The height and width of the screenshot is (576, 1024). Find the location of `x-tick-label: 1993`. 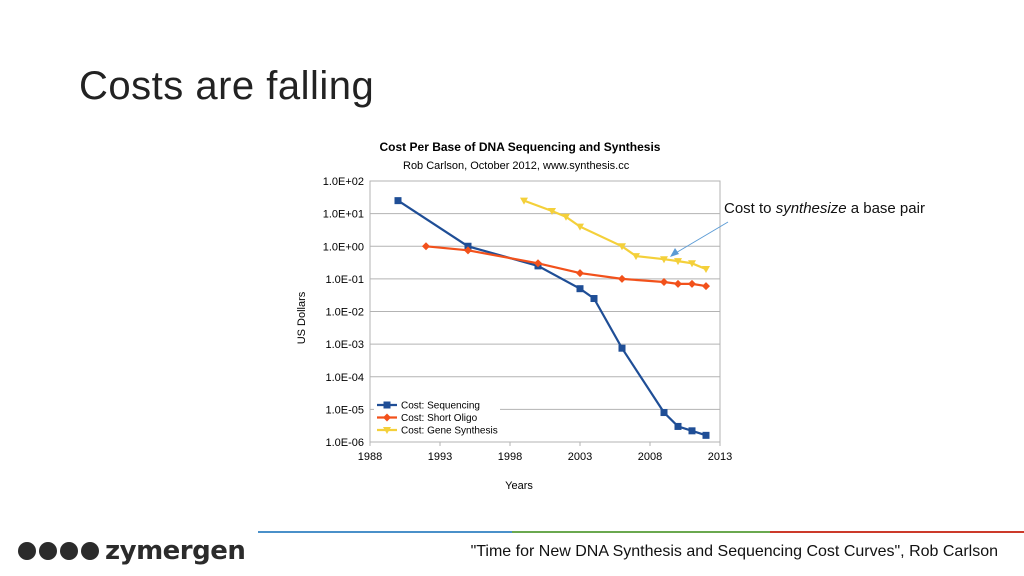

x-tick-label: 1993 is located at coordinates (440, 457).